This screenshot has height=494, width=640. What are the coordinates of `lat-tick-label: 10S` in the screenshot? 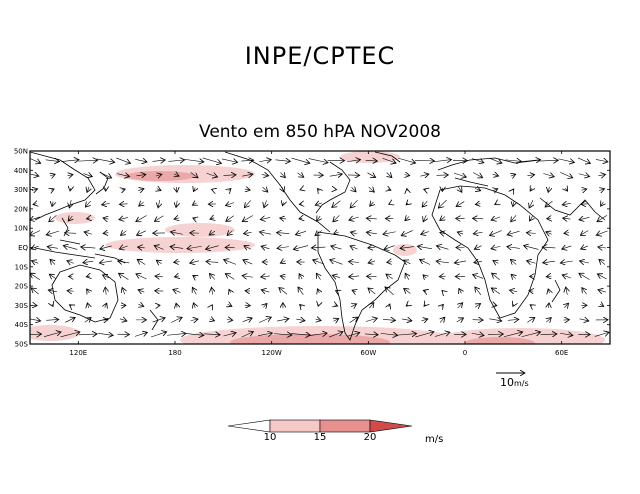 It's located at (22, 267).